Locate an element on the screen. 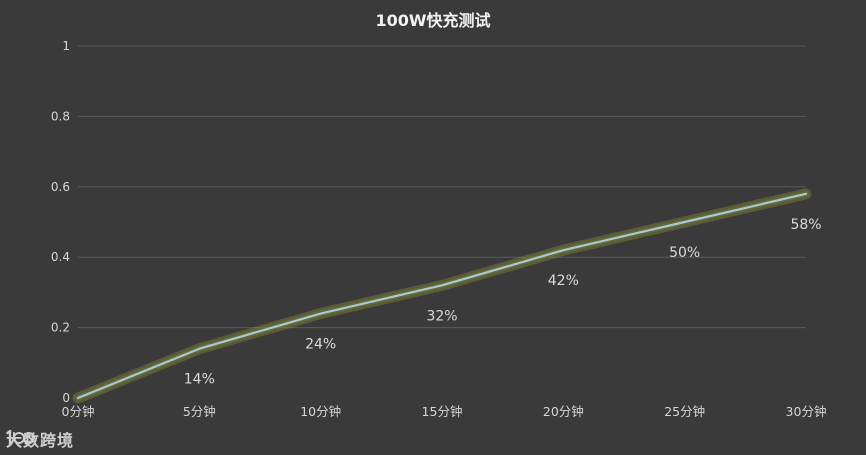 The width and height of the screenshot is (866, 455). y-tick-label: 1 is located at coordinates (66, 46).